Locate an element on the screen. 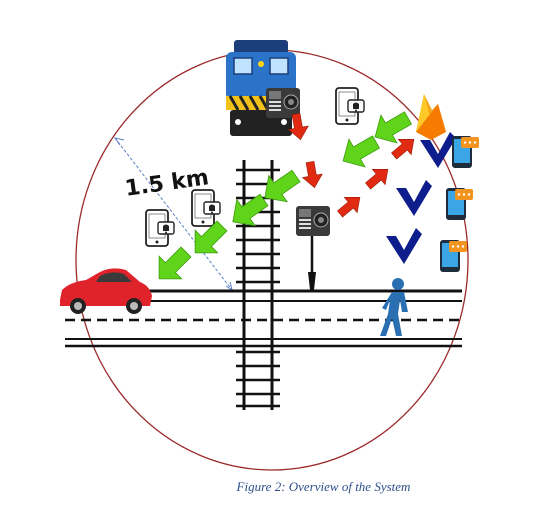 Image resolution: width=557 pixels, height=524 pixels. car-icon is located at coordinates (106, 291).